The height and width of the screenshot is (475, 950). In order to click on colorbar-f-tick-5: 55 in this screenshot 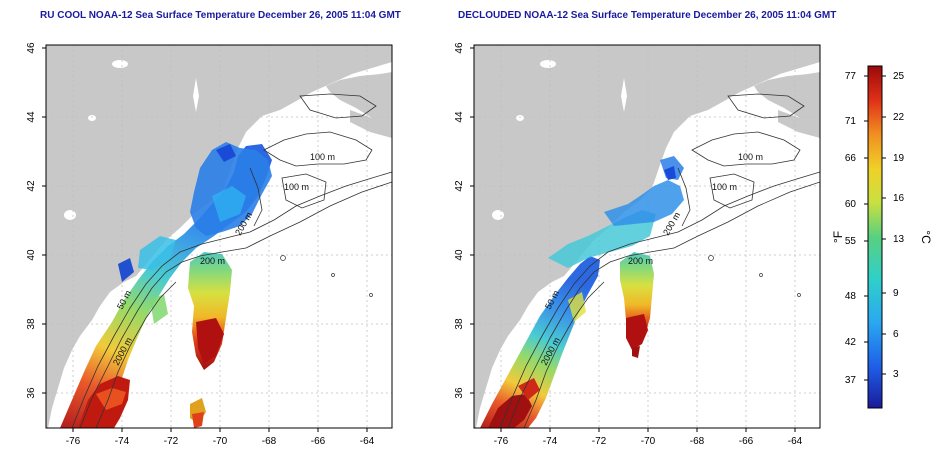, I will do `click(851, 241)`.